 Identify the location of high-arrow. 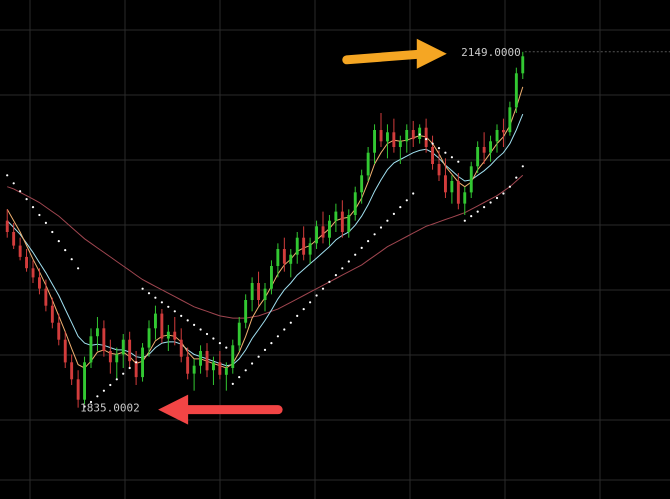
(394, 53).